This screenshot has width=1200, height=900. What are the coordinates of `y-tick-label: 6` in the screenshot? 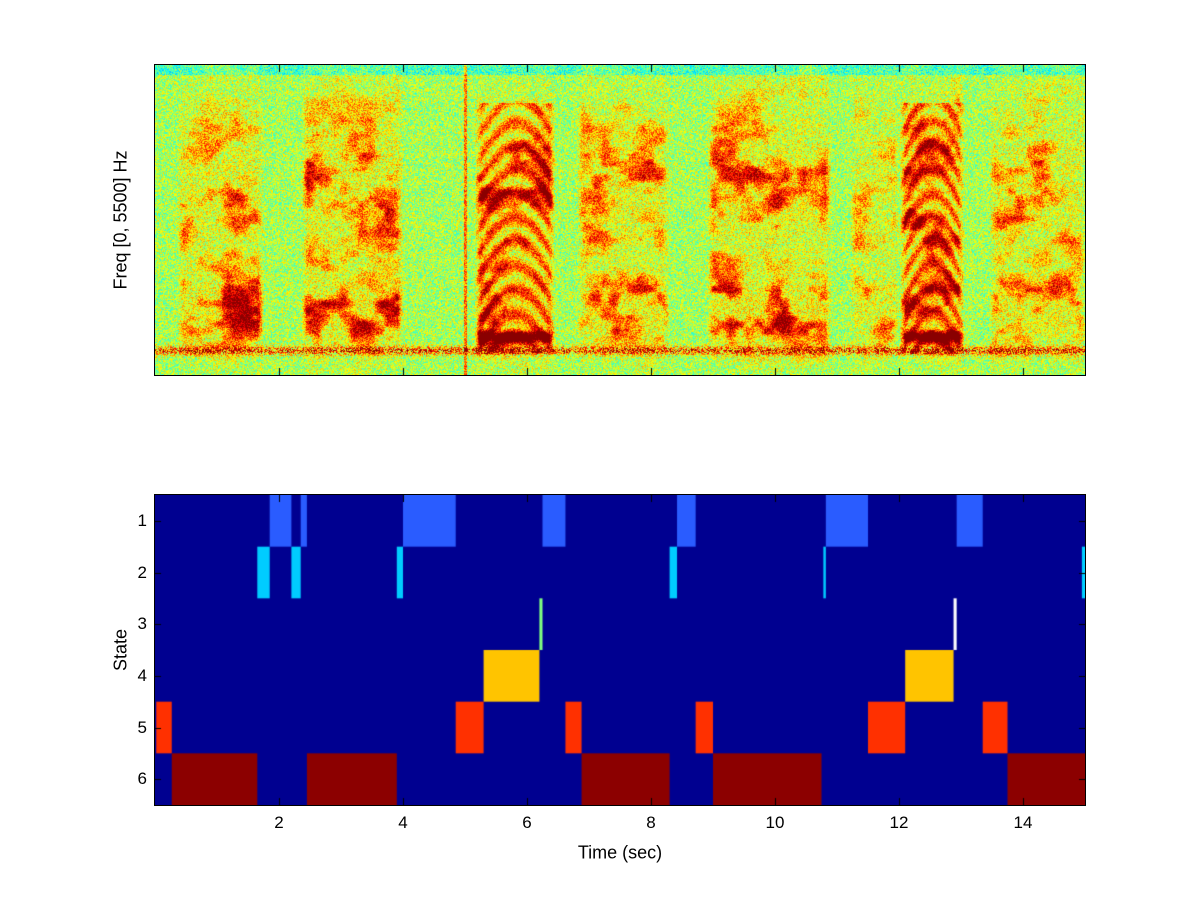 It's located at (142, 779).